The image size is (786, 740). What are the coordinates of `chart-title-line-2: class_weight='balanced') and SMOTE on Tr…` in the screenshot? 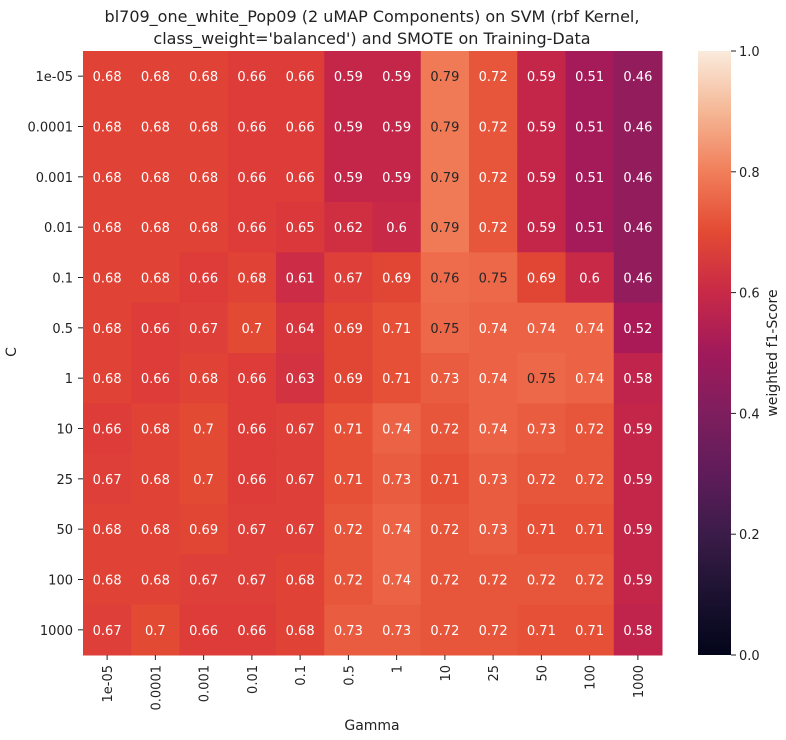 It's located at (371, 39).